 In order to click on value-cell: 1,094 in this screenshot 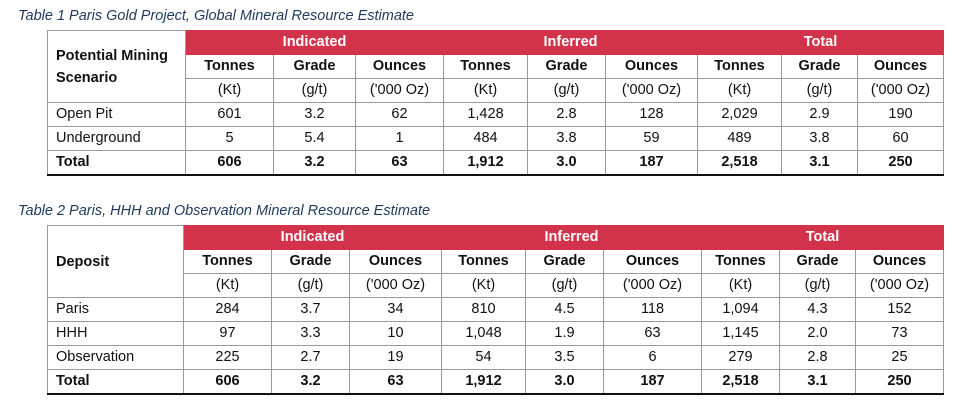, I will do `click(740, 309)`.